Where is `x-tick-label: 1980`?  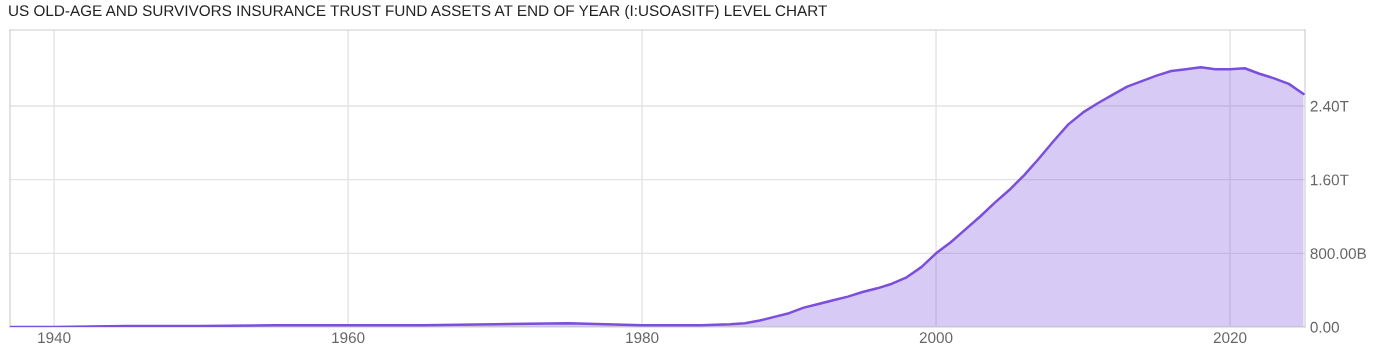
x-tick-label: 1980 is located at coordinates (642, 338).